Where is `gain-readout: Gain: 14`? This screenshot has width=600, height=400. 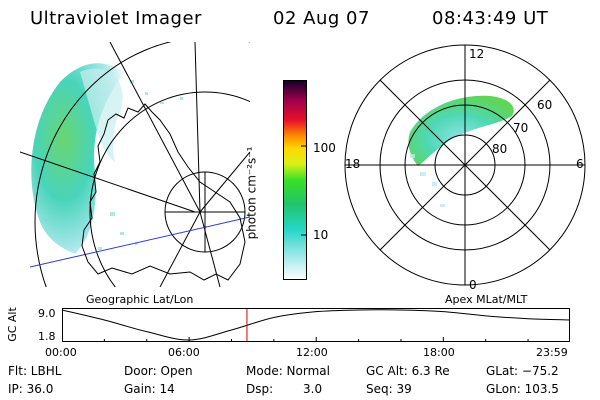 gain-readout: Gain: 14 is located at coordinates (149, 389).